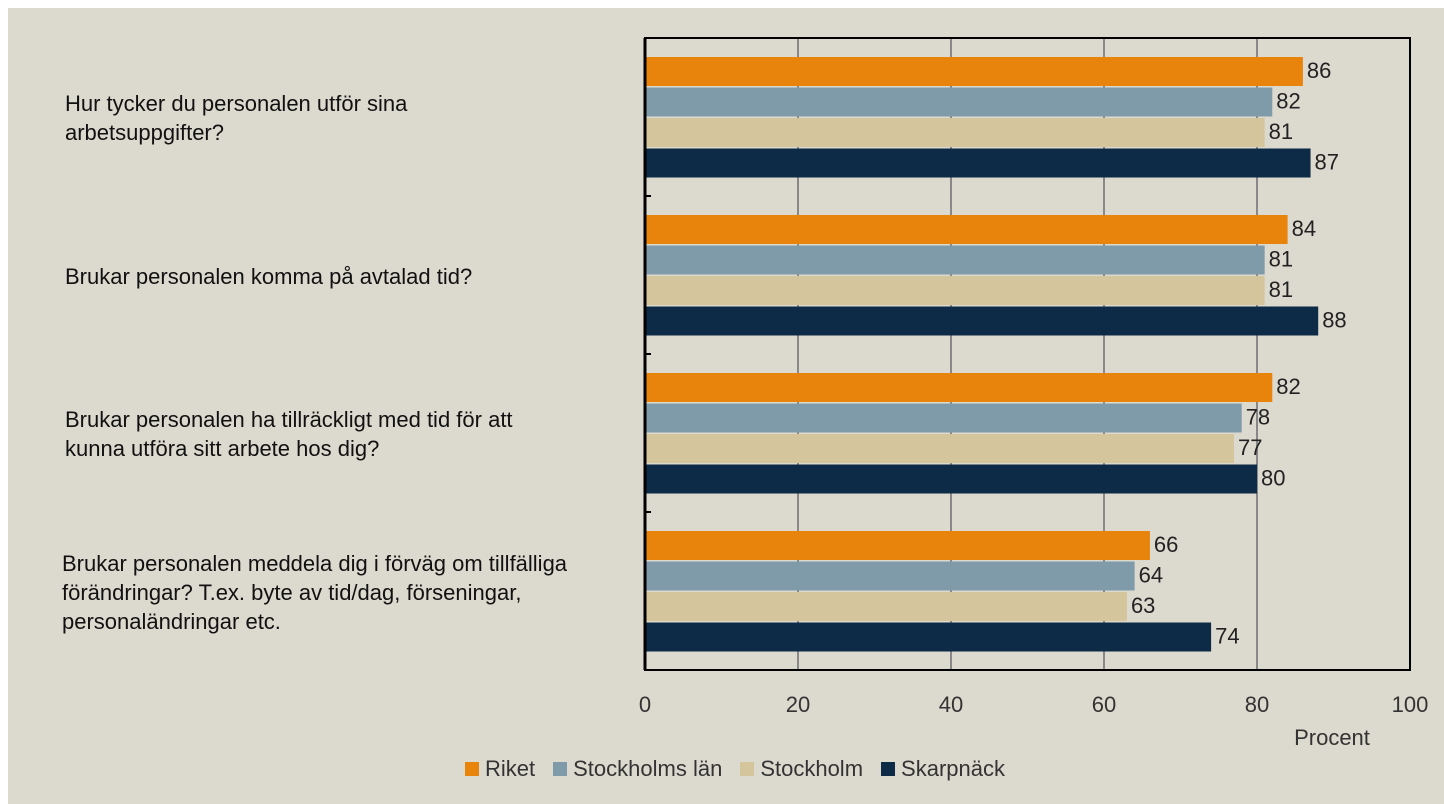 This screenshot has width=1444, height=804. What do you see at coordinates (1151, 575) in the screenshot?
I see `value-label: 64` at bounding box center [1151, 575].